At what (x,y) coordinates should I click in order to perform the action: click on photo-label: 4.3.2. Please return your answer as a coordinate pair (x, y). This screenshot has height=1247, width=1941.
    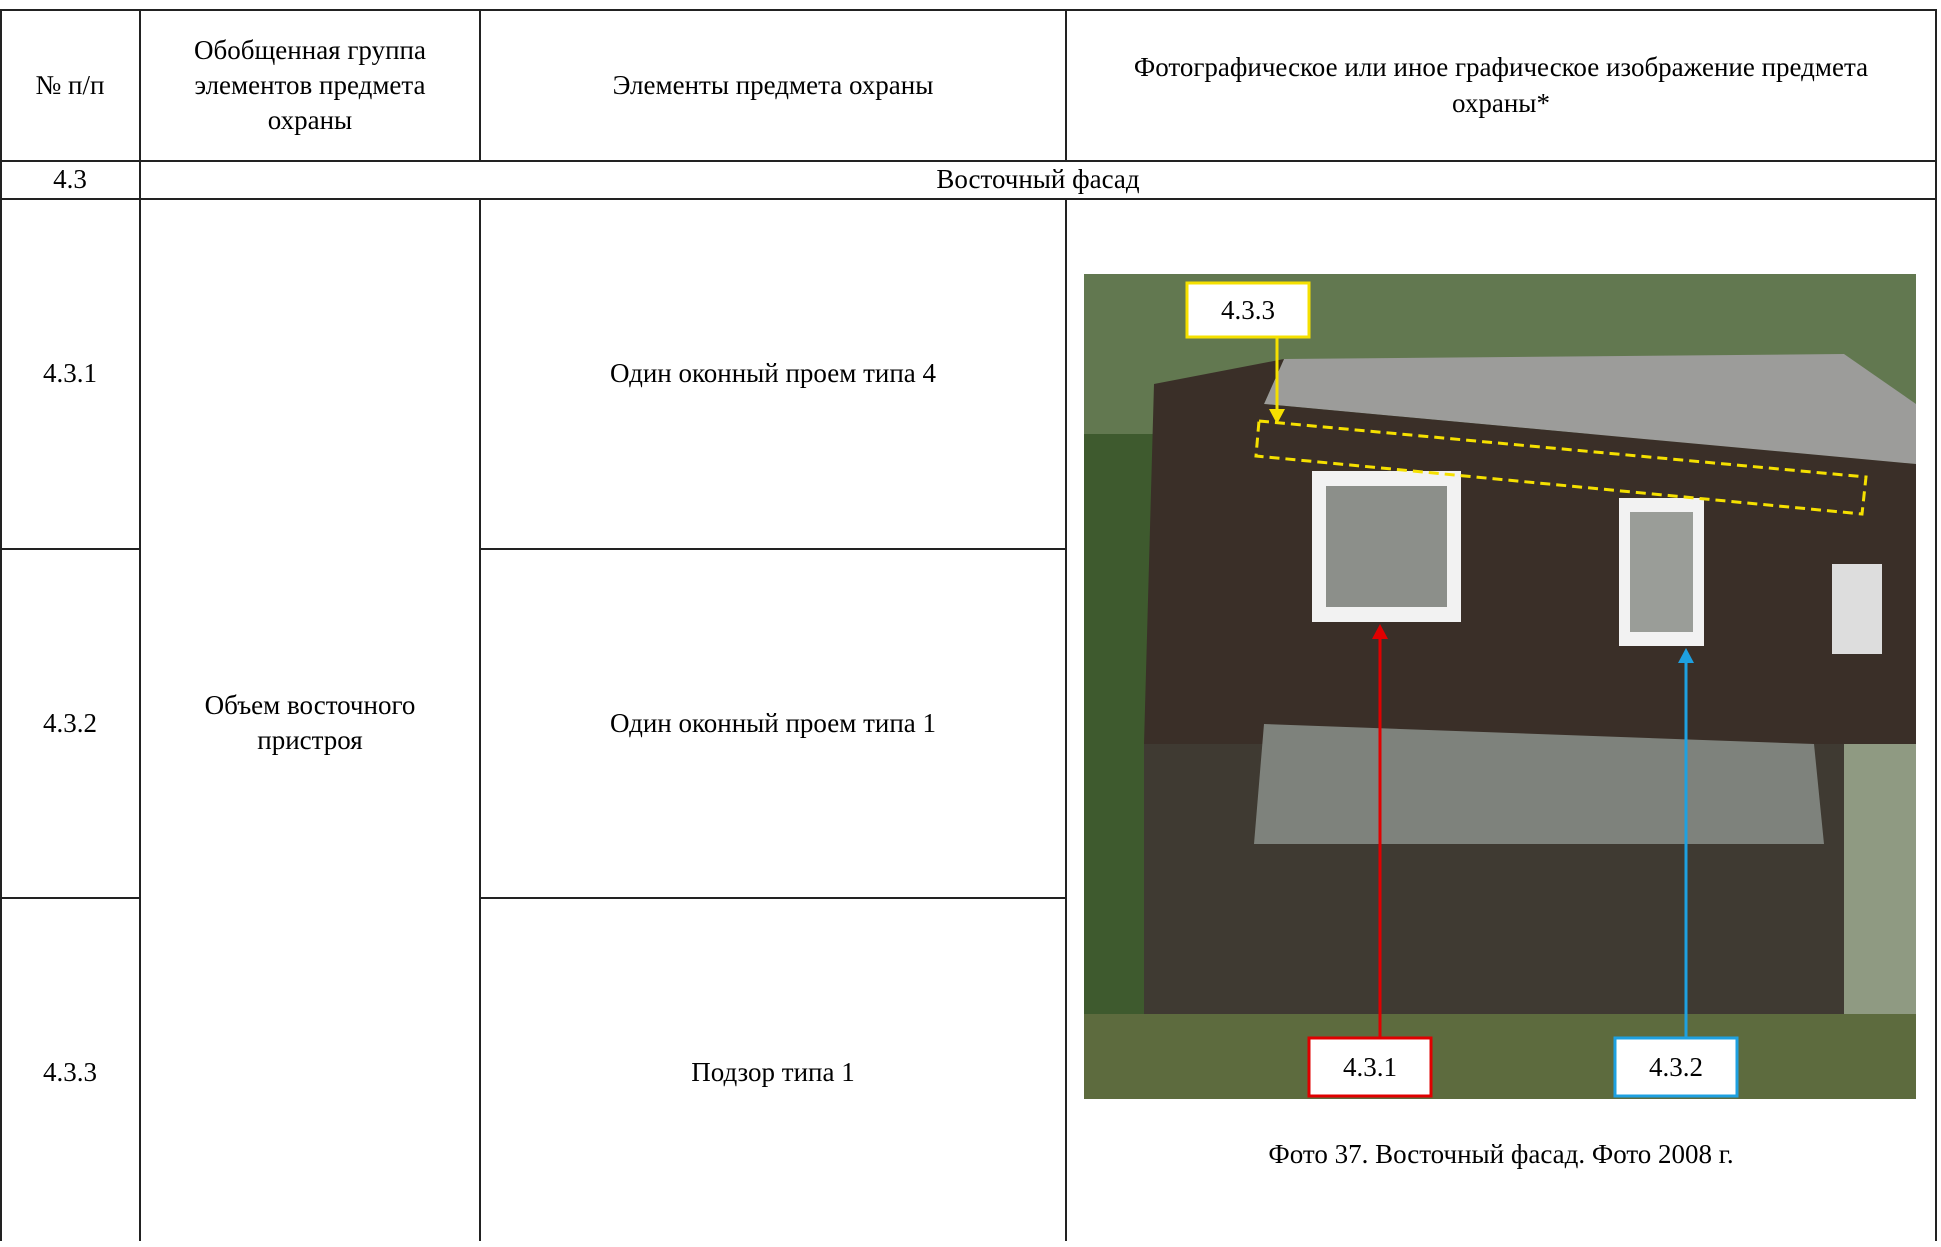
    Looking at the image, I should click on (1676, 1067).